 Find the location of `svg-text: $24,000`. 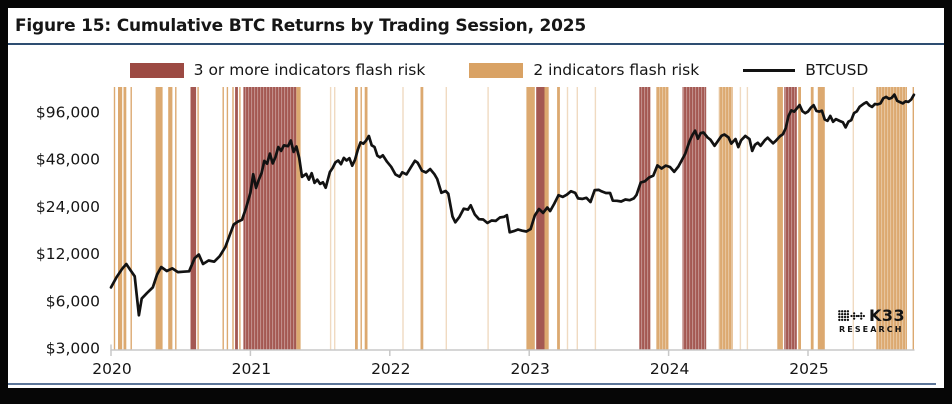

svg-text: $24,000 is located at coordinates (68, 207).